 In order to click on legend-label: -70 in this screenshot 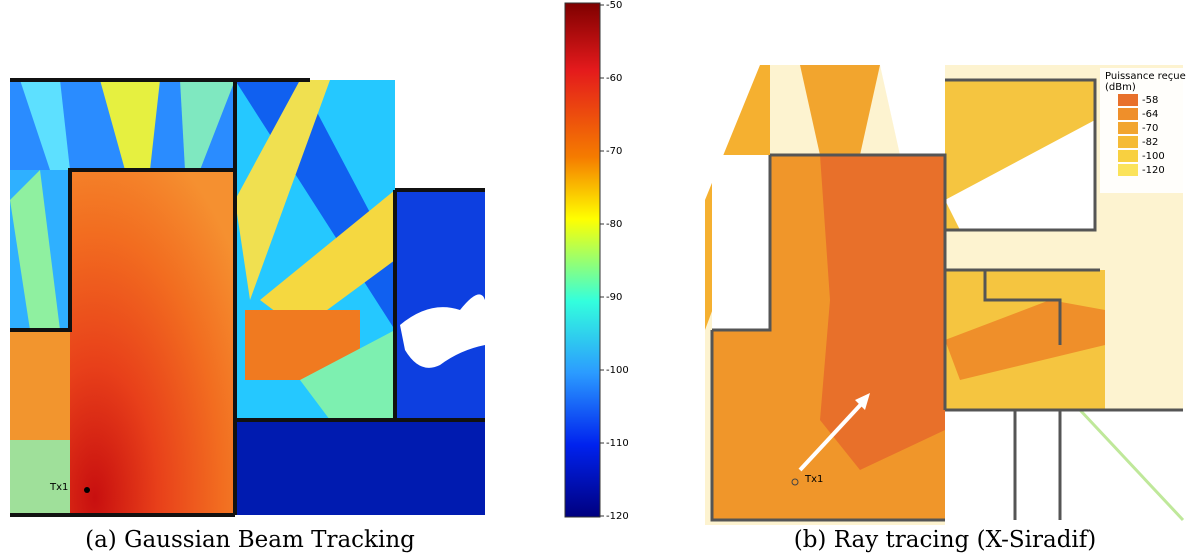, I will do `click(1150, 128)`.